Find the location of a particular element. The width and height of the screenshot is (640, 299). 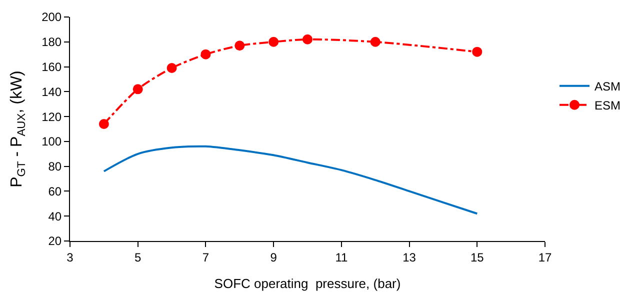

x-axis-title: SOFC operating pressure, (bar) is located at coordinates (307, 283).